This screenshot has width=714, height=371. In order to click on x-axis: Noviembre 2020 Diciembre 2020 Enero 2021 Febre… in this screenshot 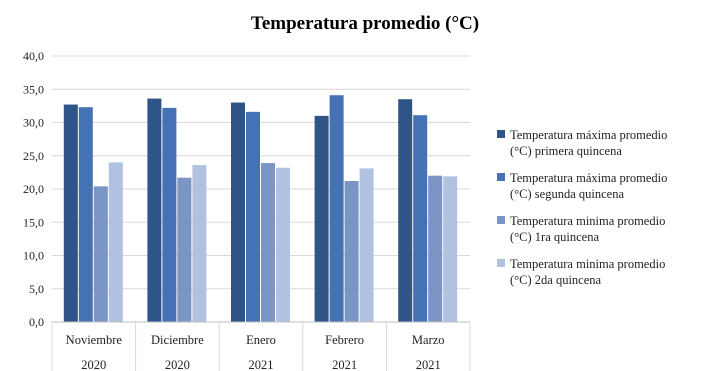, I will do `click(261, 346)`.